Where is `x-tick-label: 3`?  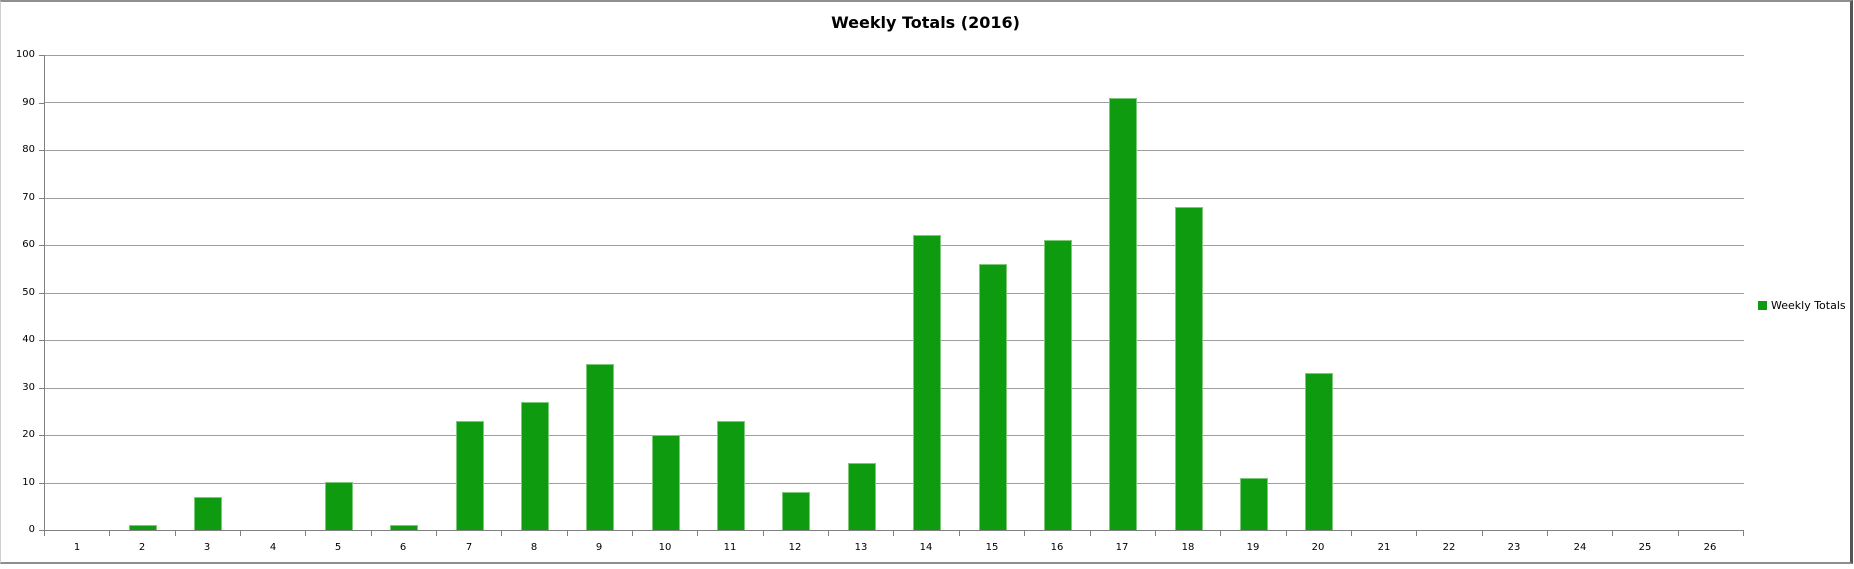
x-tick-label: 3 is located at coordinates (207, 547).